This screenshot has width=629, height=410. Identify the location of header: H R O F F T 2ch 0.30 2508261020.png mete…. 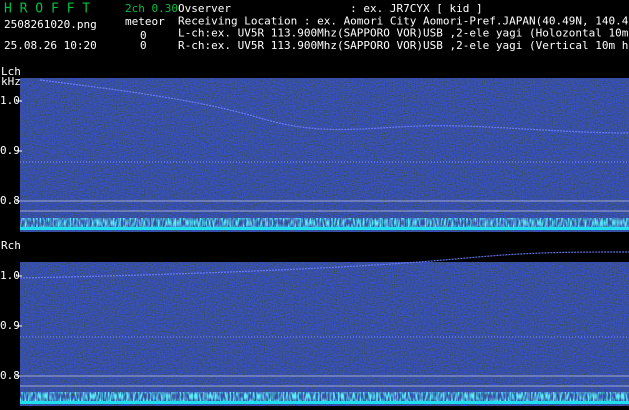
(91, 27).